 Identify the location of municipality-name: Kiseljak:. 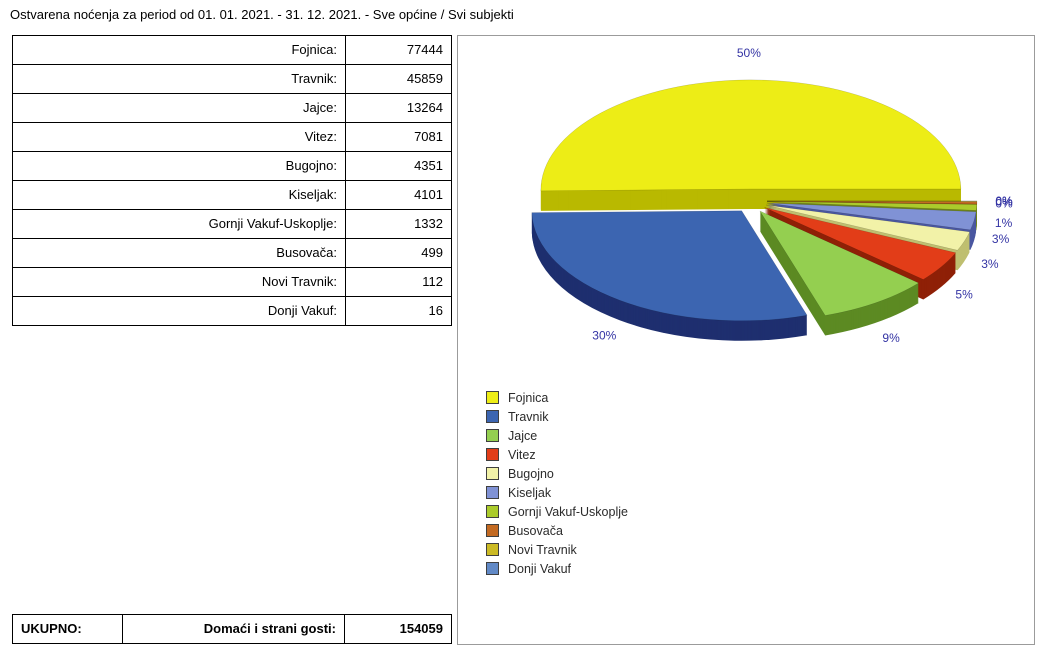
(179, 195).